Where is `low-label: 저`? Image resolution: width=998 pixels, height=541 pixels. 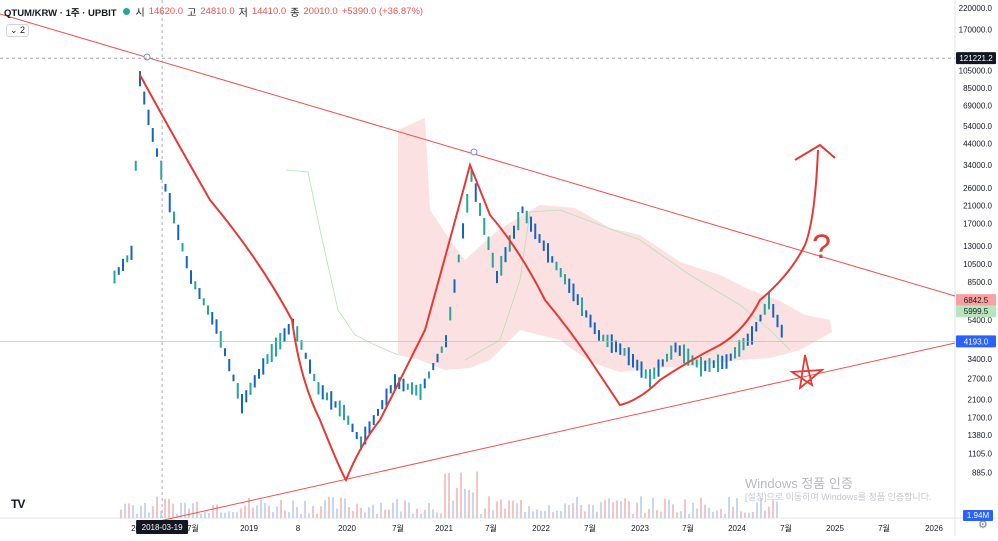
low-label: 저 is located at coordinates (243, 13).